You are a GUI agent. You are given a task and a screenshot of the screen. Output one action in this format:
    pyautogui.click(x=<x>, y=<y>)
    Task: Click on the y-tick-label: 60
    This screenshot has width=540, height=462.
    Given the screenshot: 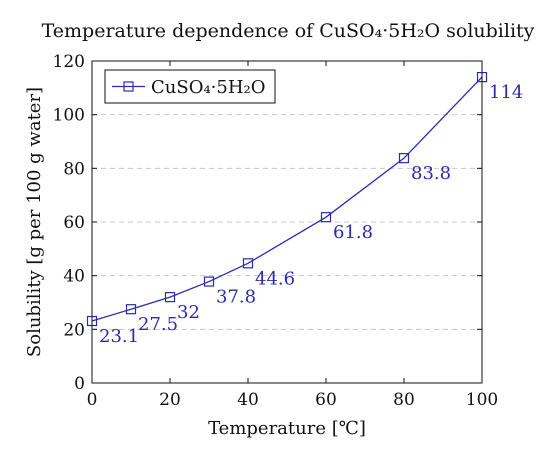 What is the action you would take?
    pyautogui.click(x=74, y=223)
    